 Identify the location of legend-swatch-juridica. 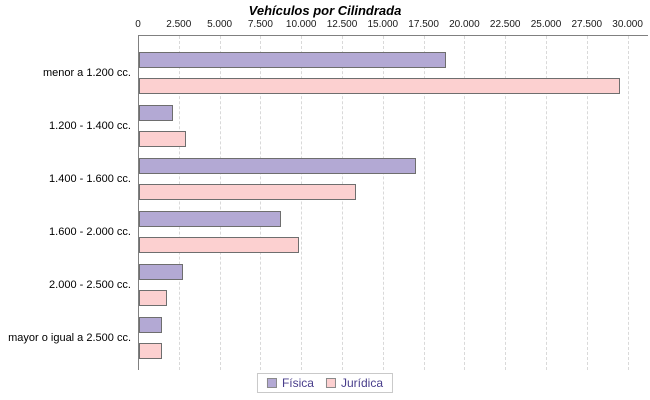
(330, 383).